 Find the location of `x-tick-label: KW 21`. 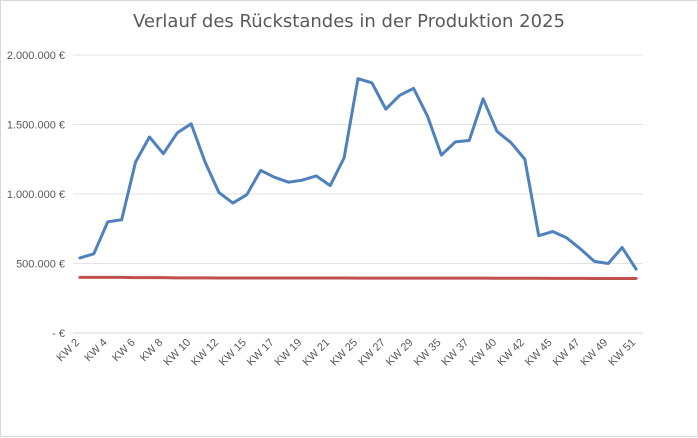

x-tick-label: KW 21 is located at coordinates (316, 353).